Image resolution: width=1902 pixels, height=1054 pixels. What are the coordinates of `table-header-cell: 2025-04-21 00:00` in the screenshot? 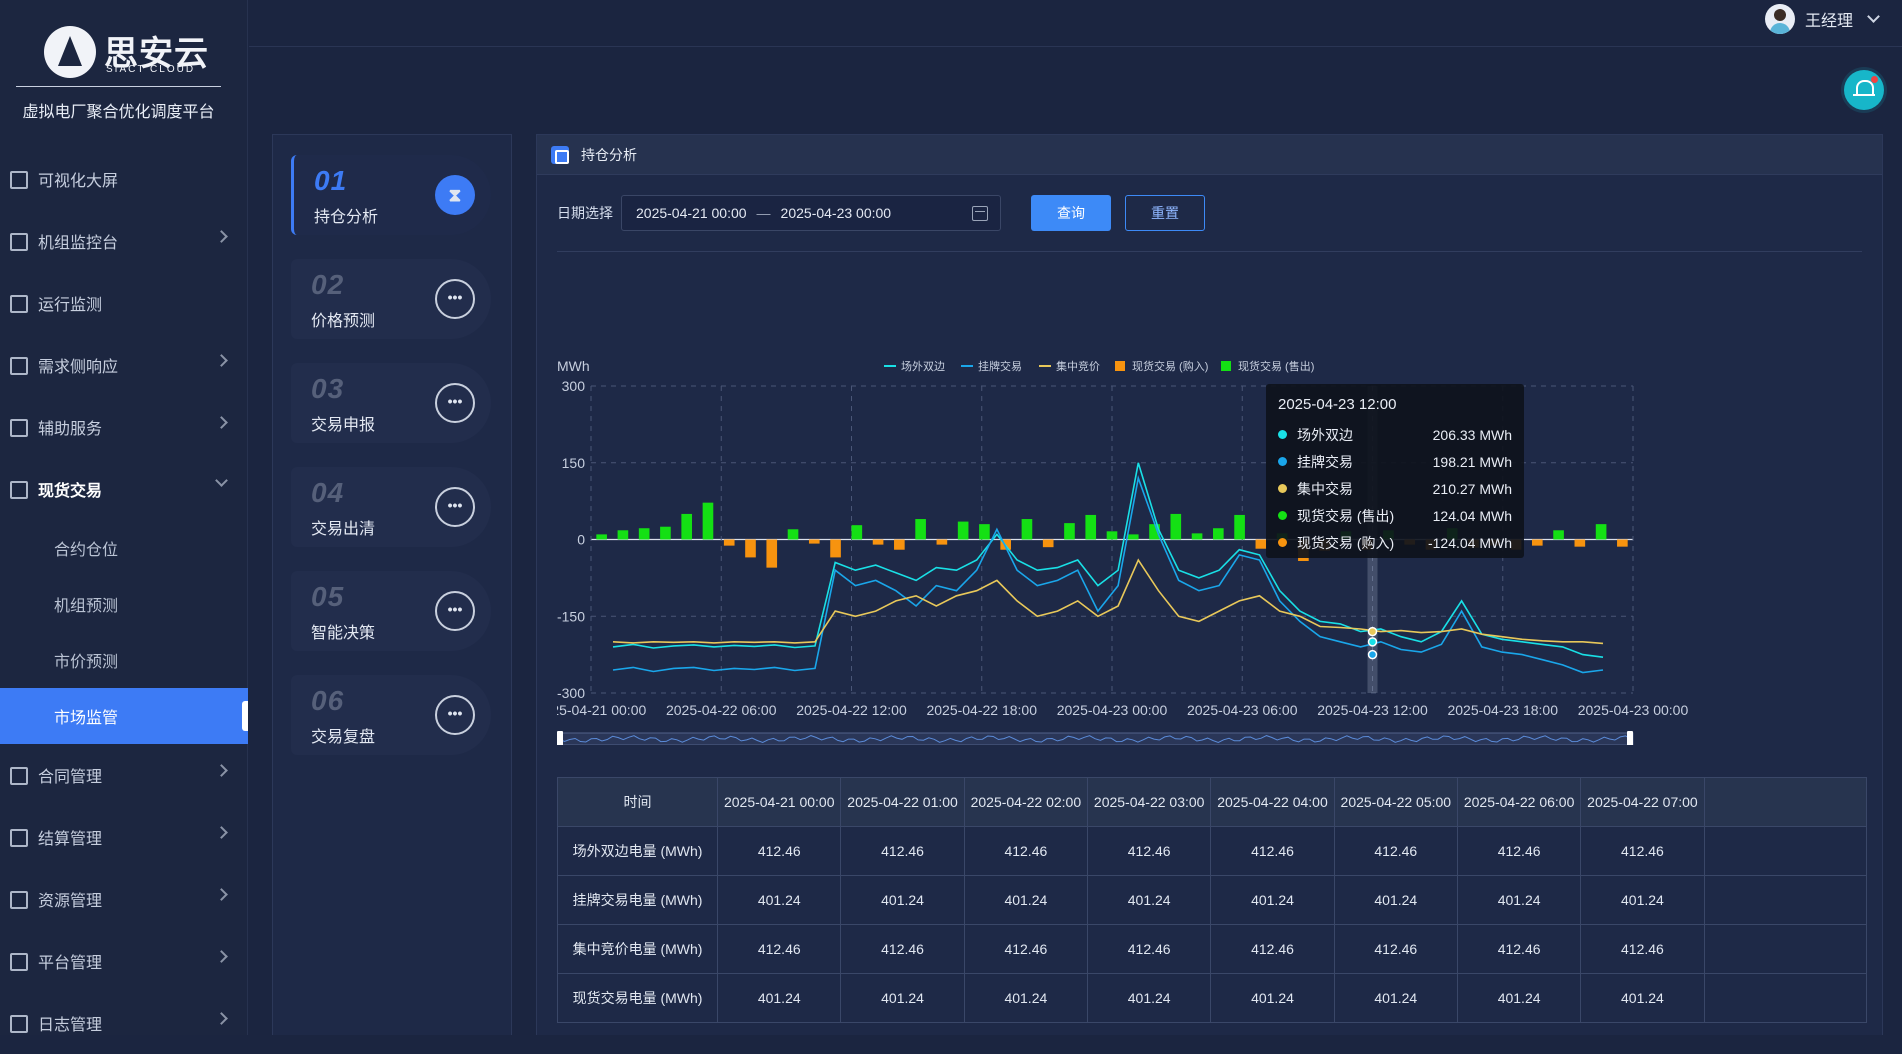 It's located at (779, 802).